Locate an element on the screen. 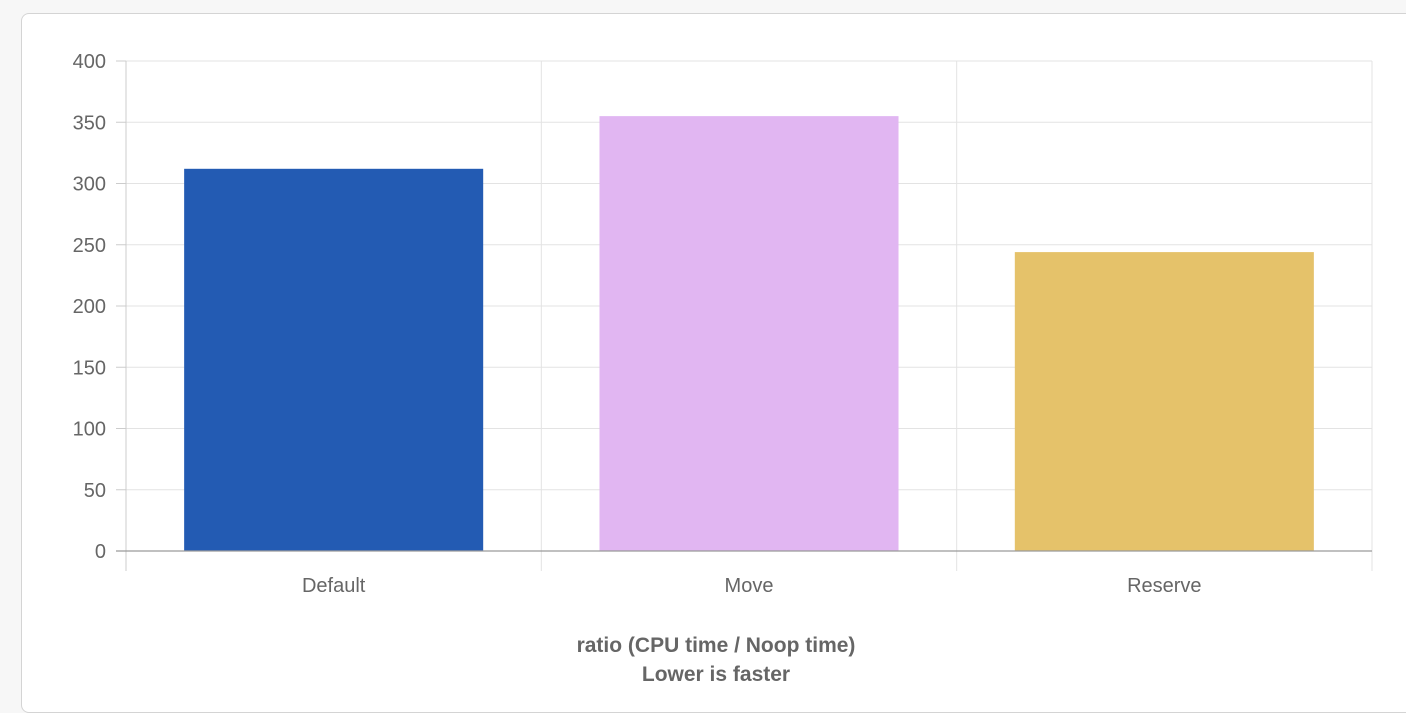  x-axis-title-line-2: Lower is faster is located at coordinates (716, 674).